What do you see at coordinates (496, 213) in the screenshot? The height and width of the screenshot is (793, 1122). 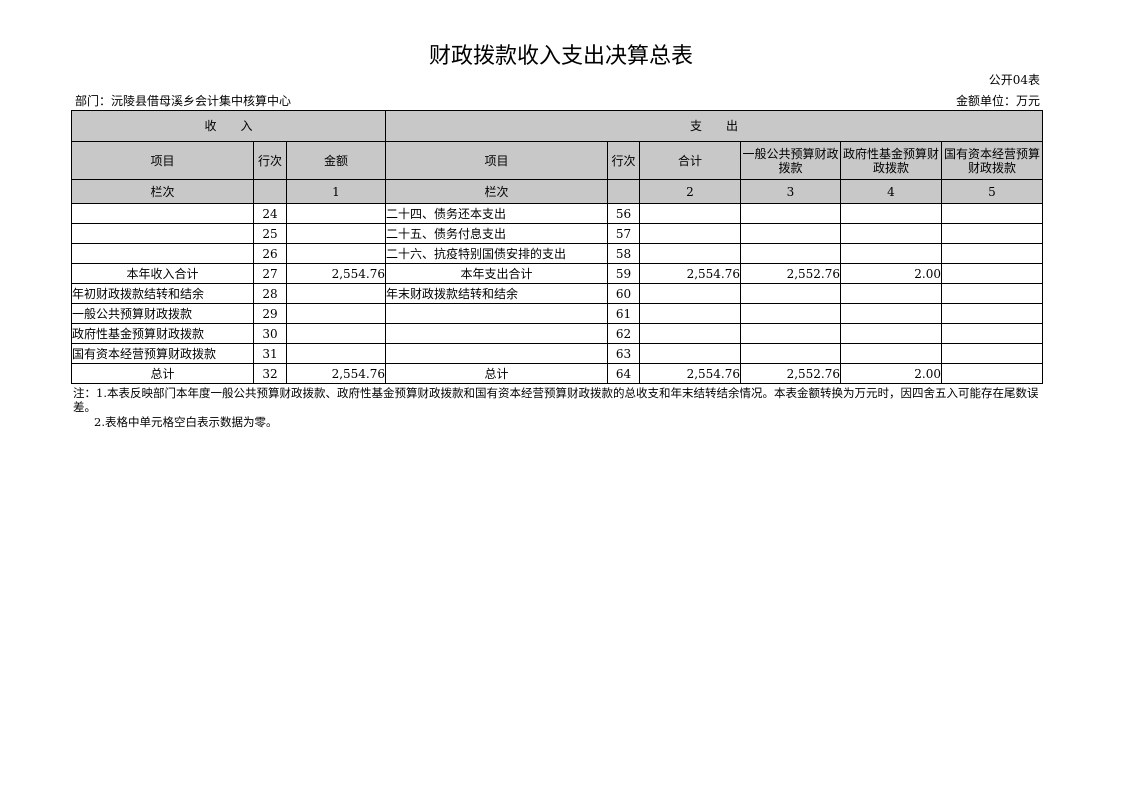 I see `cell-ex-item: 二十四、债务还本支出` at bounding box center [496, 213].